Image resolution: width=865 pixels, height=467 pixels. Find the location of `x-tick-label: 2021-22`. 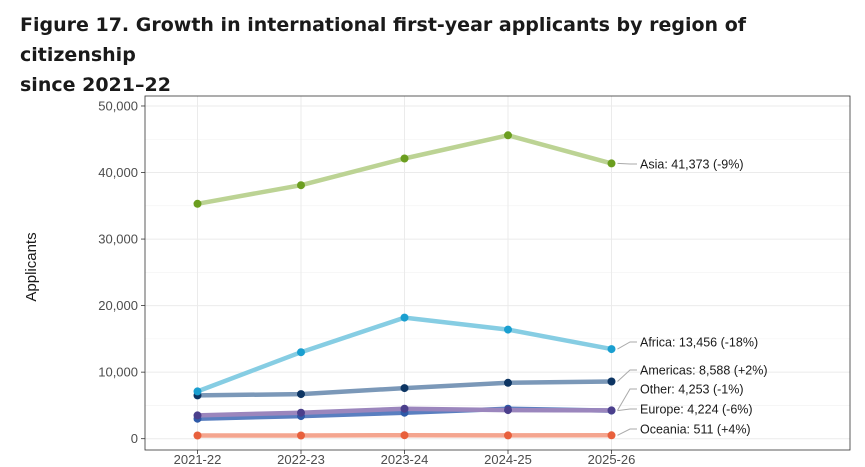

x-tick-label: 2021-22 is located at coordinates (198, 459).